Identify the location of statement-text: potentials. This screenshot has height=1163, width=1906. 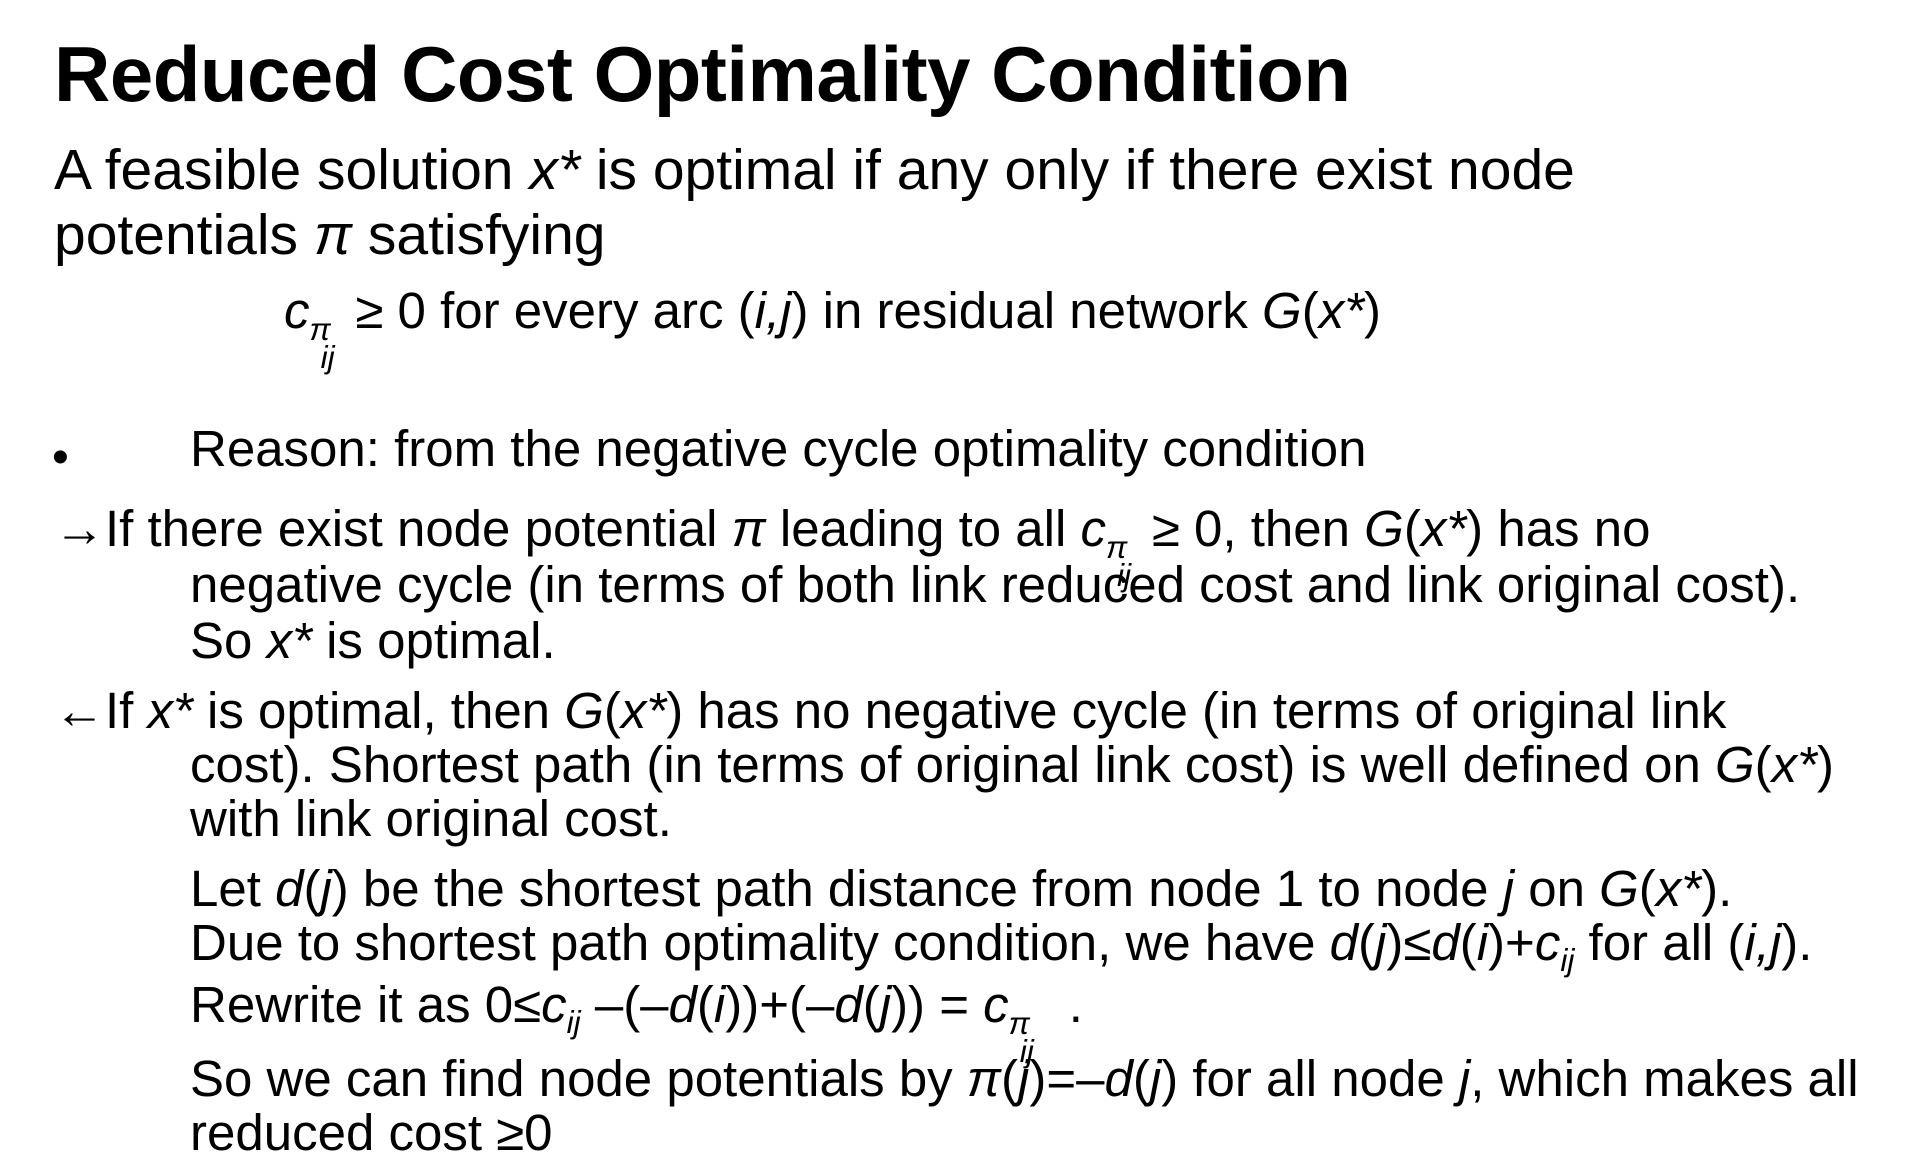
(184, 235).